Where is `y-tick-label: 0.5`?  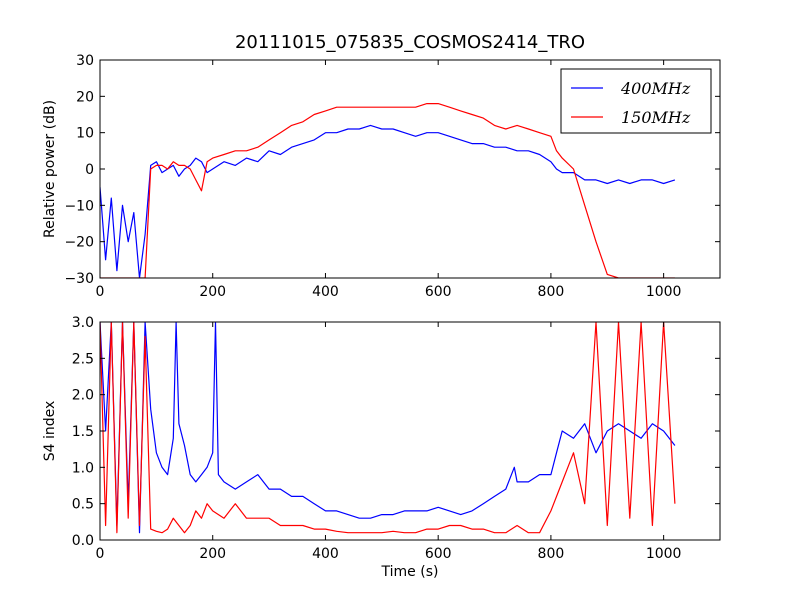
y-tick-label: 0.5 is located at coordinates (83, 505).